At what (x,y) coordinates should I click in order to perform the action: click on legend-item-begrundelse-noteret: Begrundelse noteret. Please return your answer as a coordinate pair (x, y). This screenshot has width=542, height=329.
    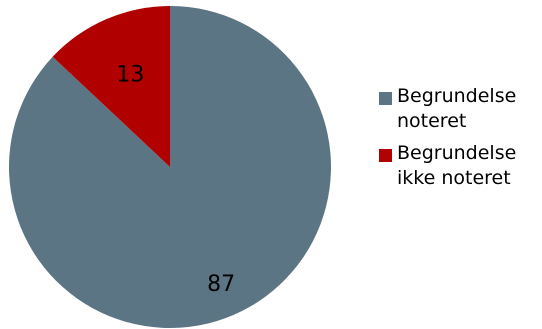
    Looking at the image, I should click on (460, 109).